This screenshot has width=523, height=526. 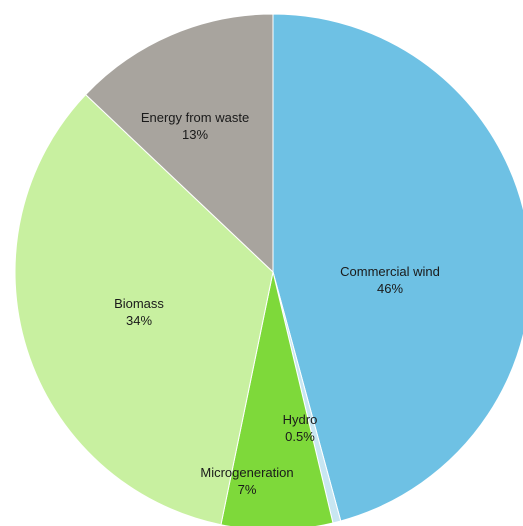 I want to click on slice-name: Commercial wind, so click(x=390, y=271).